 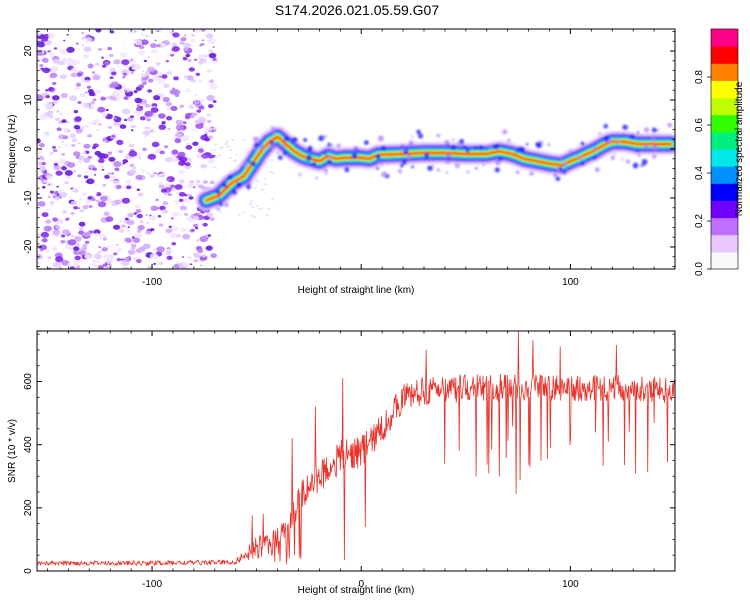 I want to click on y-tick-label: 200, so click(x=28, y=507).